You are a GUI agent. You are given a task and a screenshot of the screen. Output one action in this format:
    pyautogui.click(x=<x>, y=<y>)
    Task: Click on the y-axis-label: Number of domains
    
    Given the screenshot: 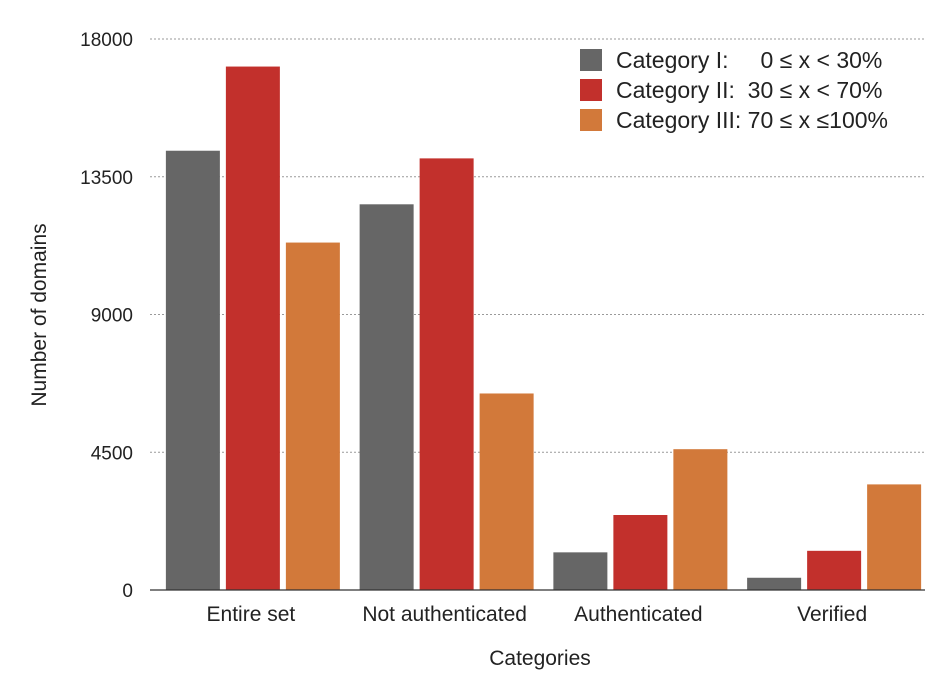 What is the action you would take?
    pyautogui.click(x=39, y=314)
    